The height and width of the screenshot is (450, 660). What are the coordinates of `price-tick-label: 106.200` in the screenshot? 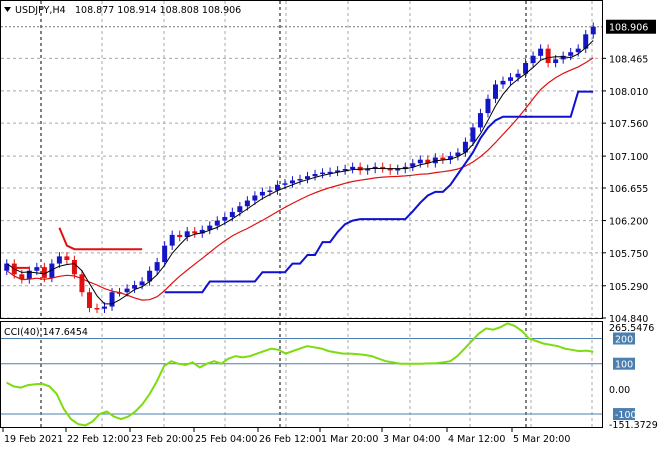 It's located at (628, 222).